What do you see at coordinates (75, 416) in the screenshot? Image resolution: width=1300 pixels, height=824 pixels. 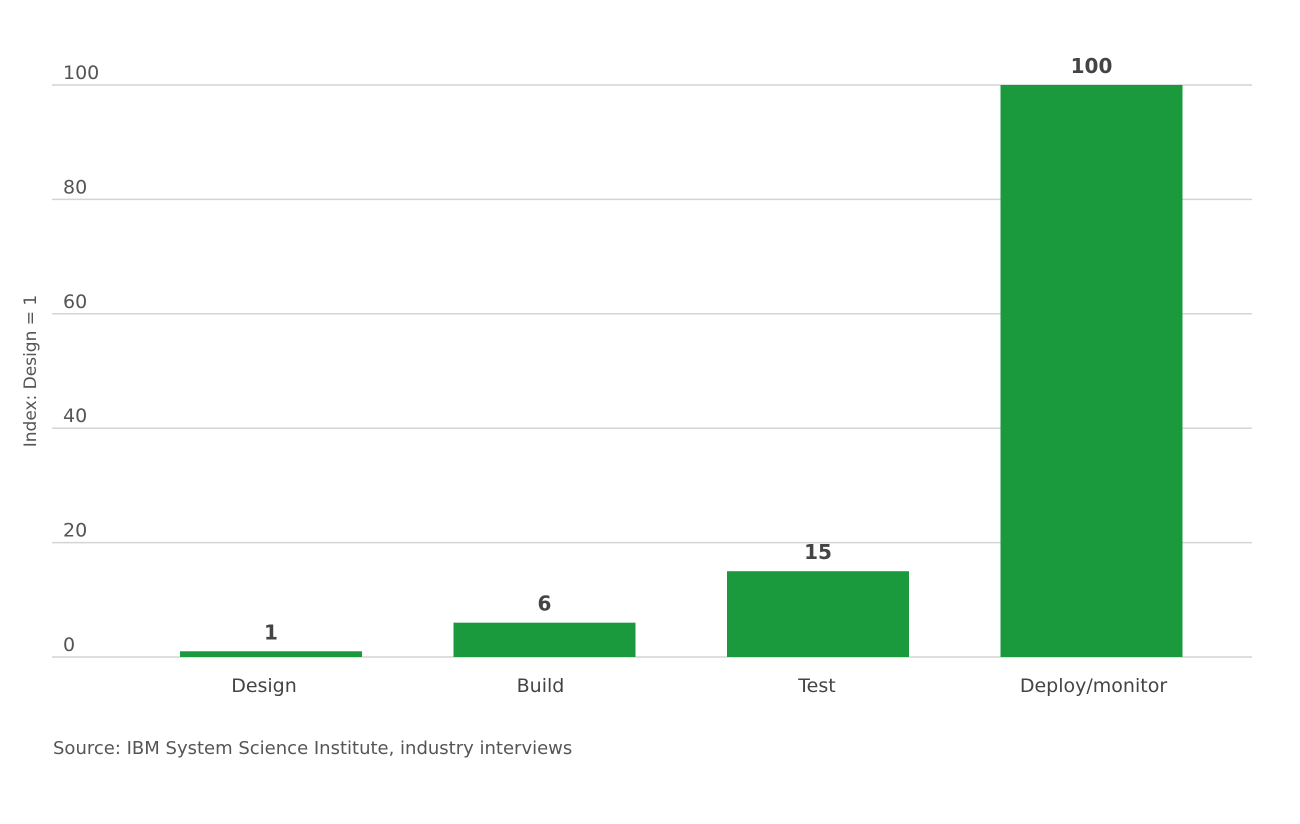 I see `y-tick-label: 40` at bounding box center [75, 416].